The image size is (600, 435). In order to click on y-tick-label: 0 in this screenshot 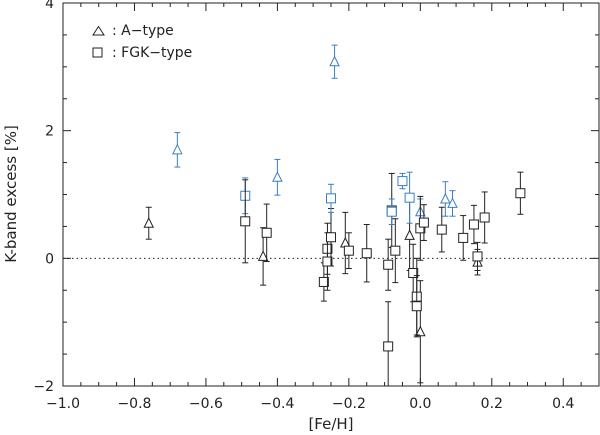, I will do `click(49, 259)`.